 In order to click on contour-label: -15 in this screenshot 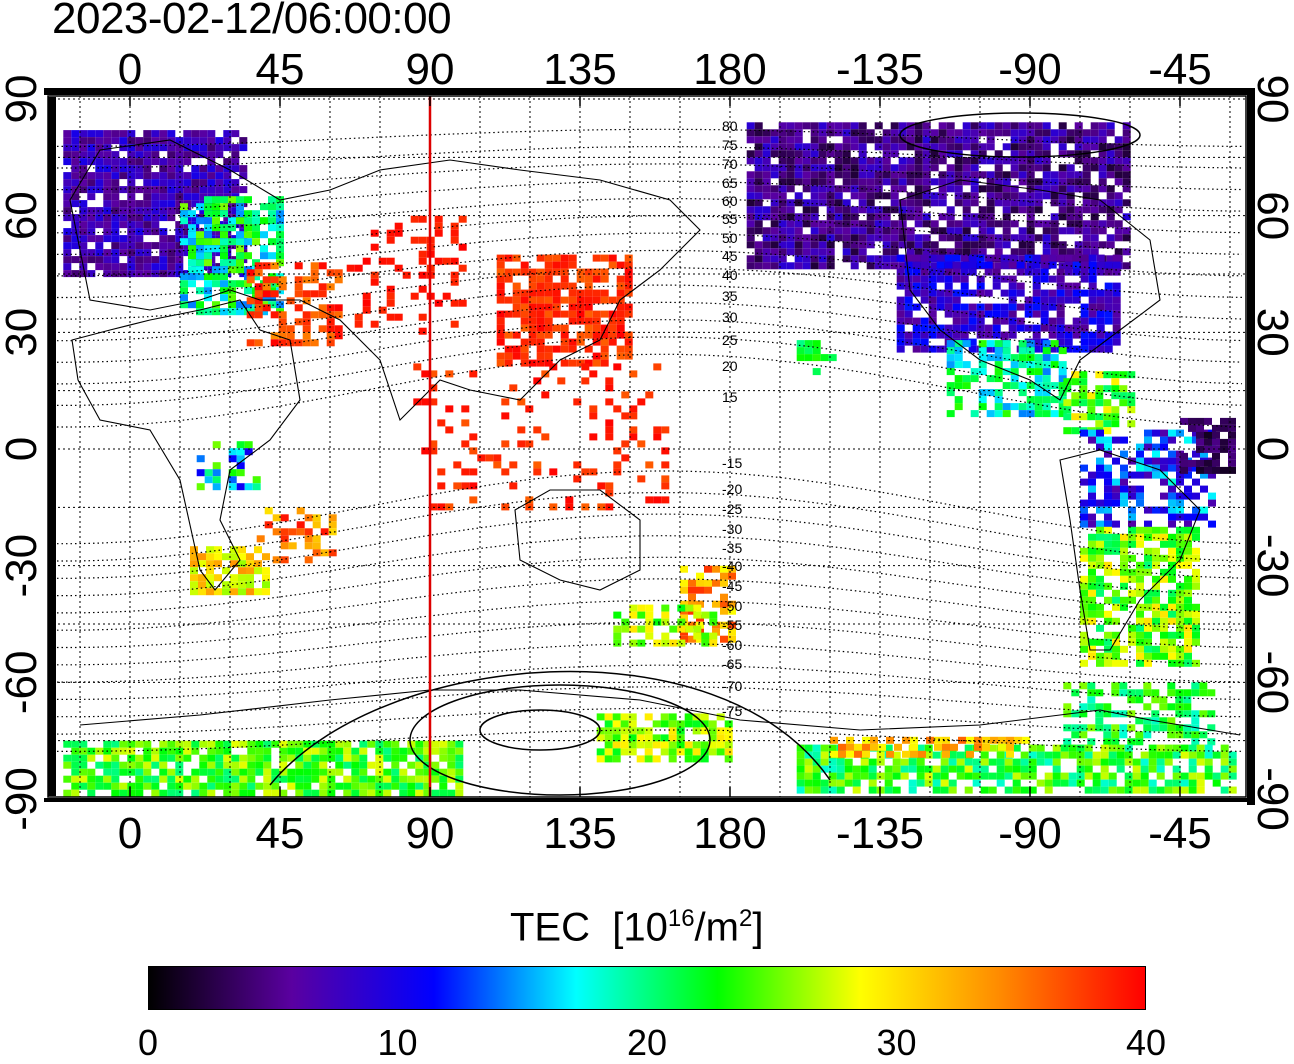, I will do `click(732, 463)`.